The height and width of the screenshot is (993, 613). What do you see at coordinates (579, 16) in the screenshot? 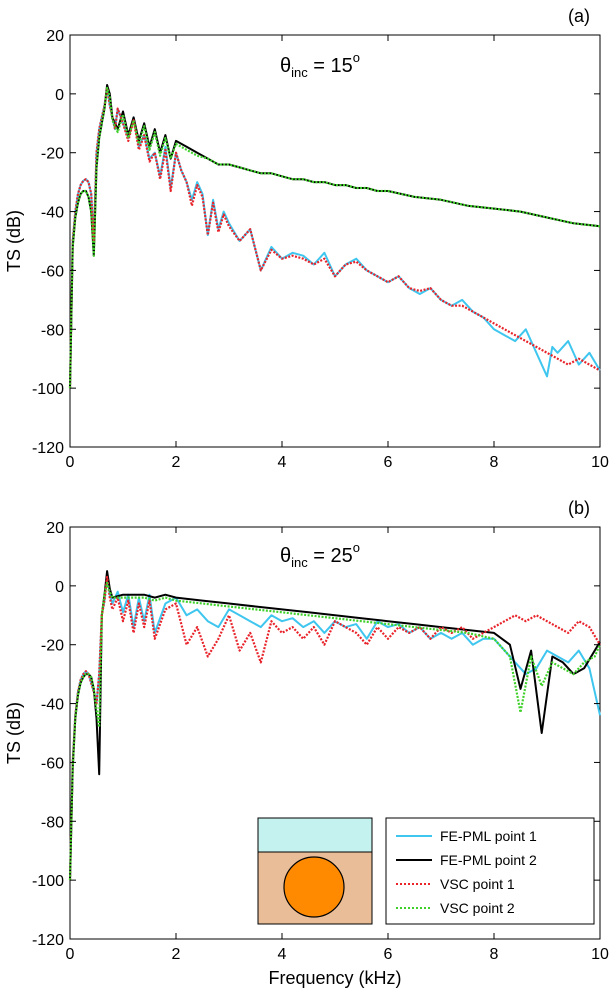
I see `panel-label-a: (a)` at bounding box center [579, 16].